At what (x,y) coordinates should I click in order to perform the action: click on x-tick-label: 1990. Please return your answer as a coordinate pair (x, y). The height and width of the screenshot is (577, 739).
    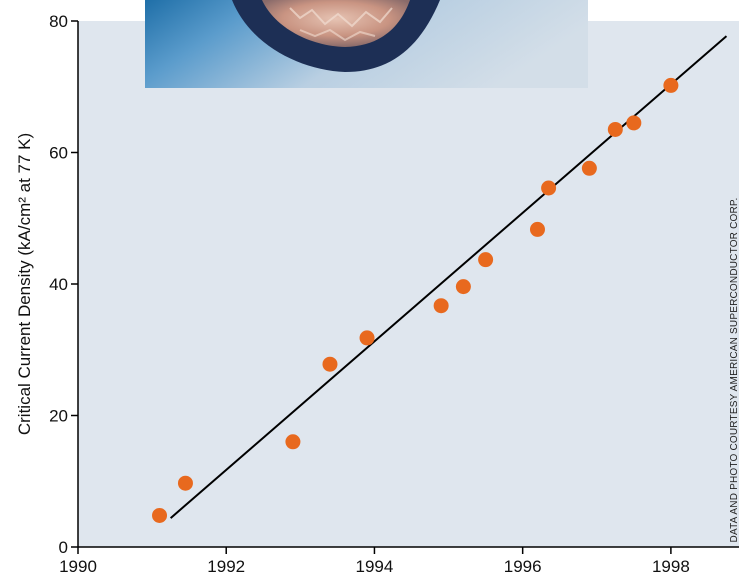
    Looking at the image, I should click on (78, 566).